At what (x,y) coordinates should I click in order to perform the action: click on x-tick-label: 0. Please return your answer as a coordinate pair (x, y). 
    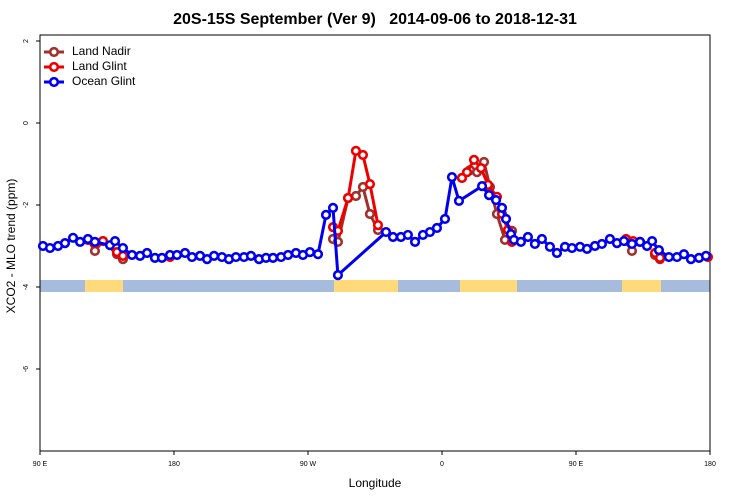
    Looking at the image, I should click on (442, 464).